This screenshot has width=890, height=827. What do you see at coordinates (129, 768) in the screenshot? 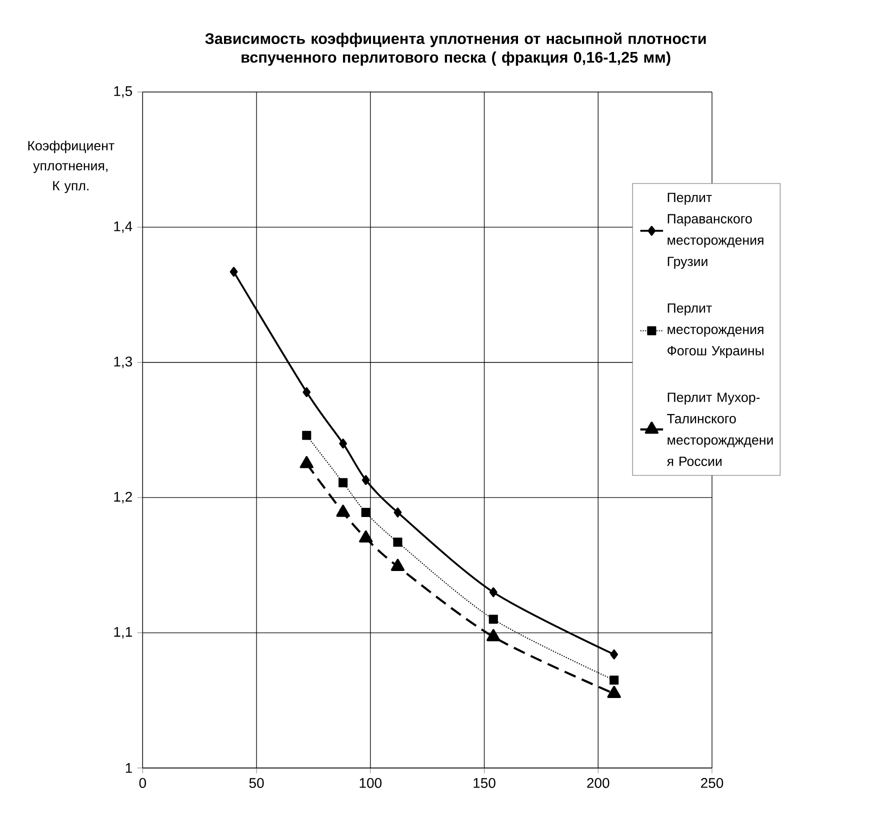
I see `y-tick-label: 1` at bounding box center [129, 768].